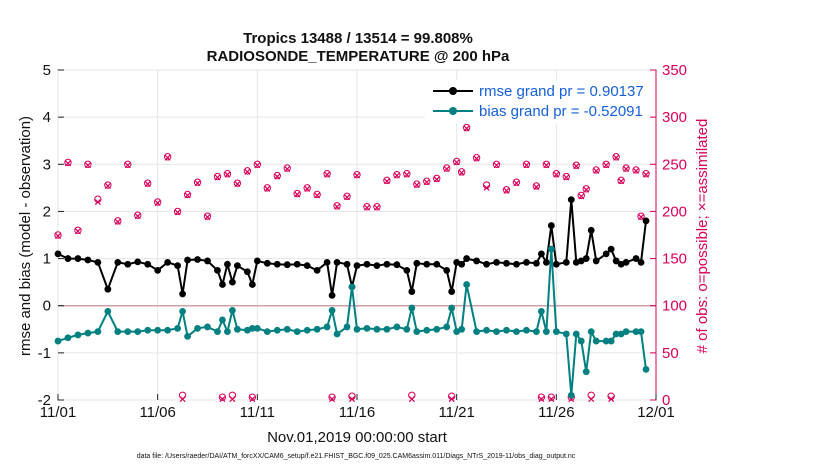 The height and width of the screenshot is (470, 830). I want to click on x-tick-label: 11/06, so click(157, 412).